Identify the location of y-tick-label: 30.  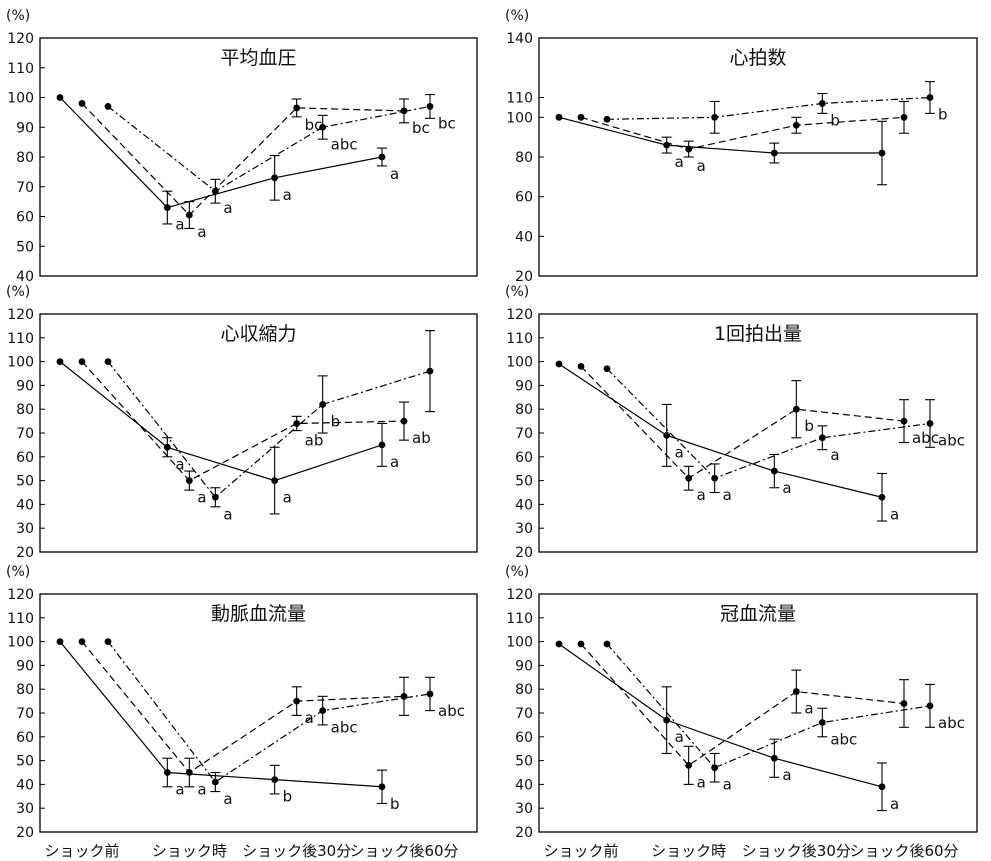
(25, 809).